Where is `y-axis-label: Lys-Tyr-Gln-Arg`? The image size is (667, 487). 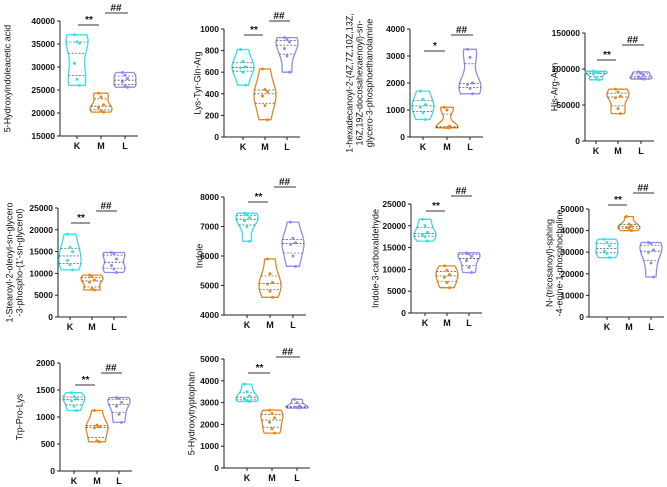
y-axis-label: Lys-Tyr-Gln-Arg is located at coordinates (197, 82).